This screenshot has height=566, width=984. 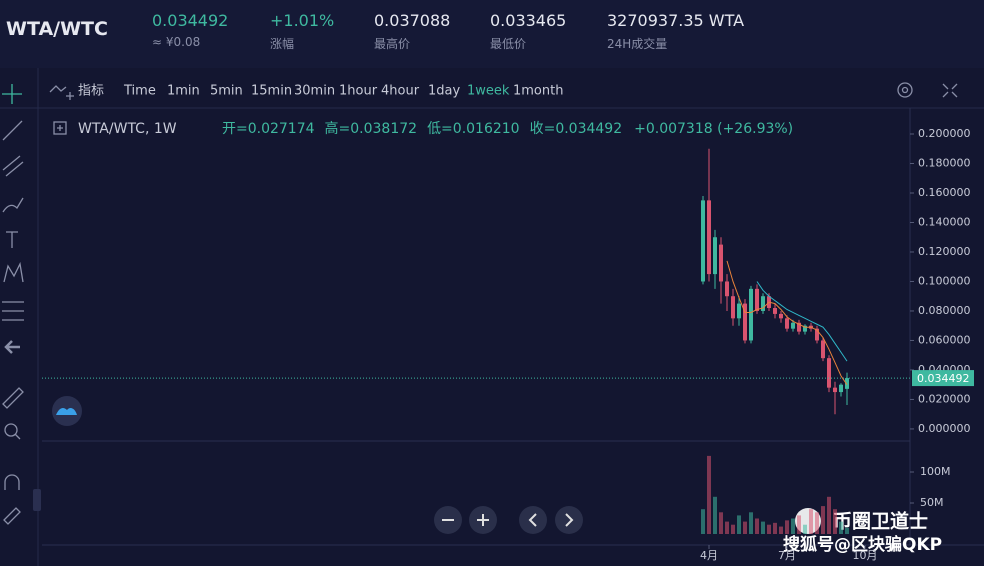 I want to click on trendline-tool, so click(x=12, y=130).